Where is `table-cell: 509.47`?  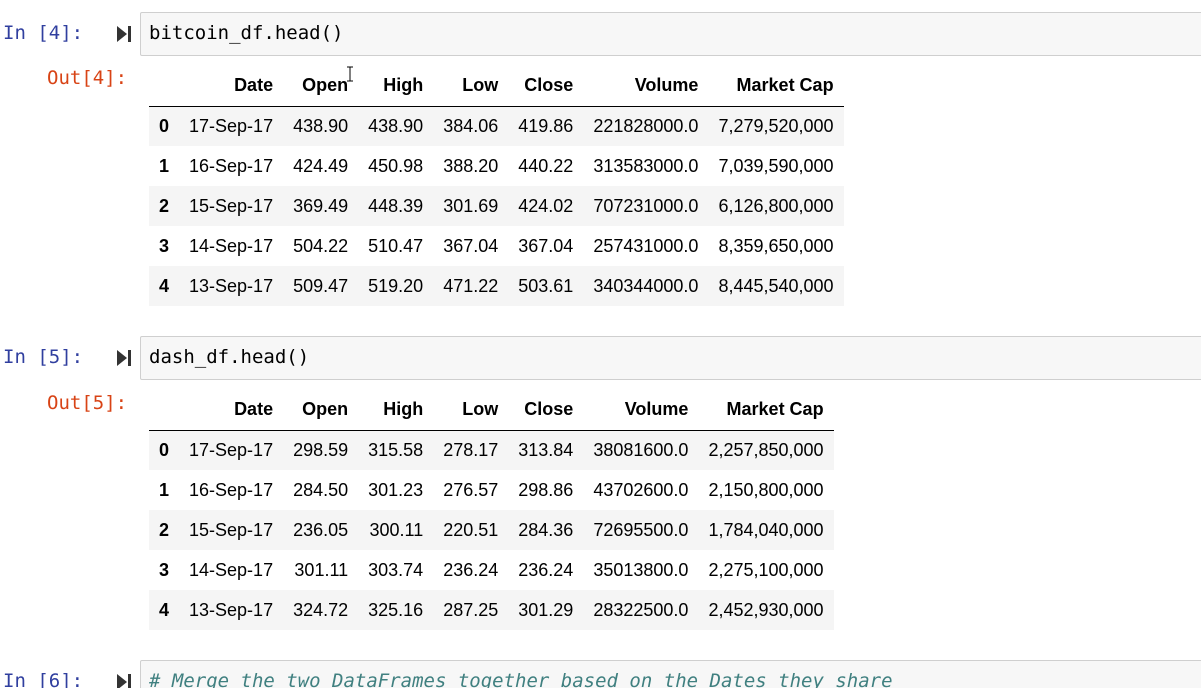
table-cell: 509.47 is located at coordinates (321, 285).